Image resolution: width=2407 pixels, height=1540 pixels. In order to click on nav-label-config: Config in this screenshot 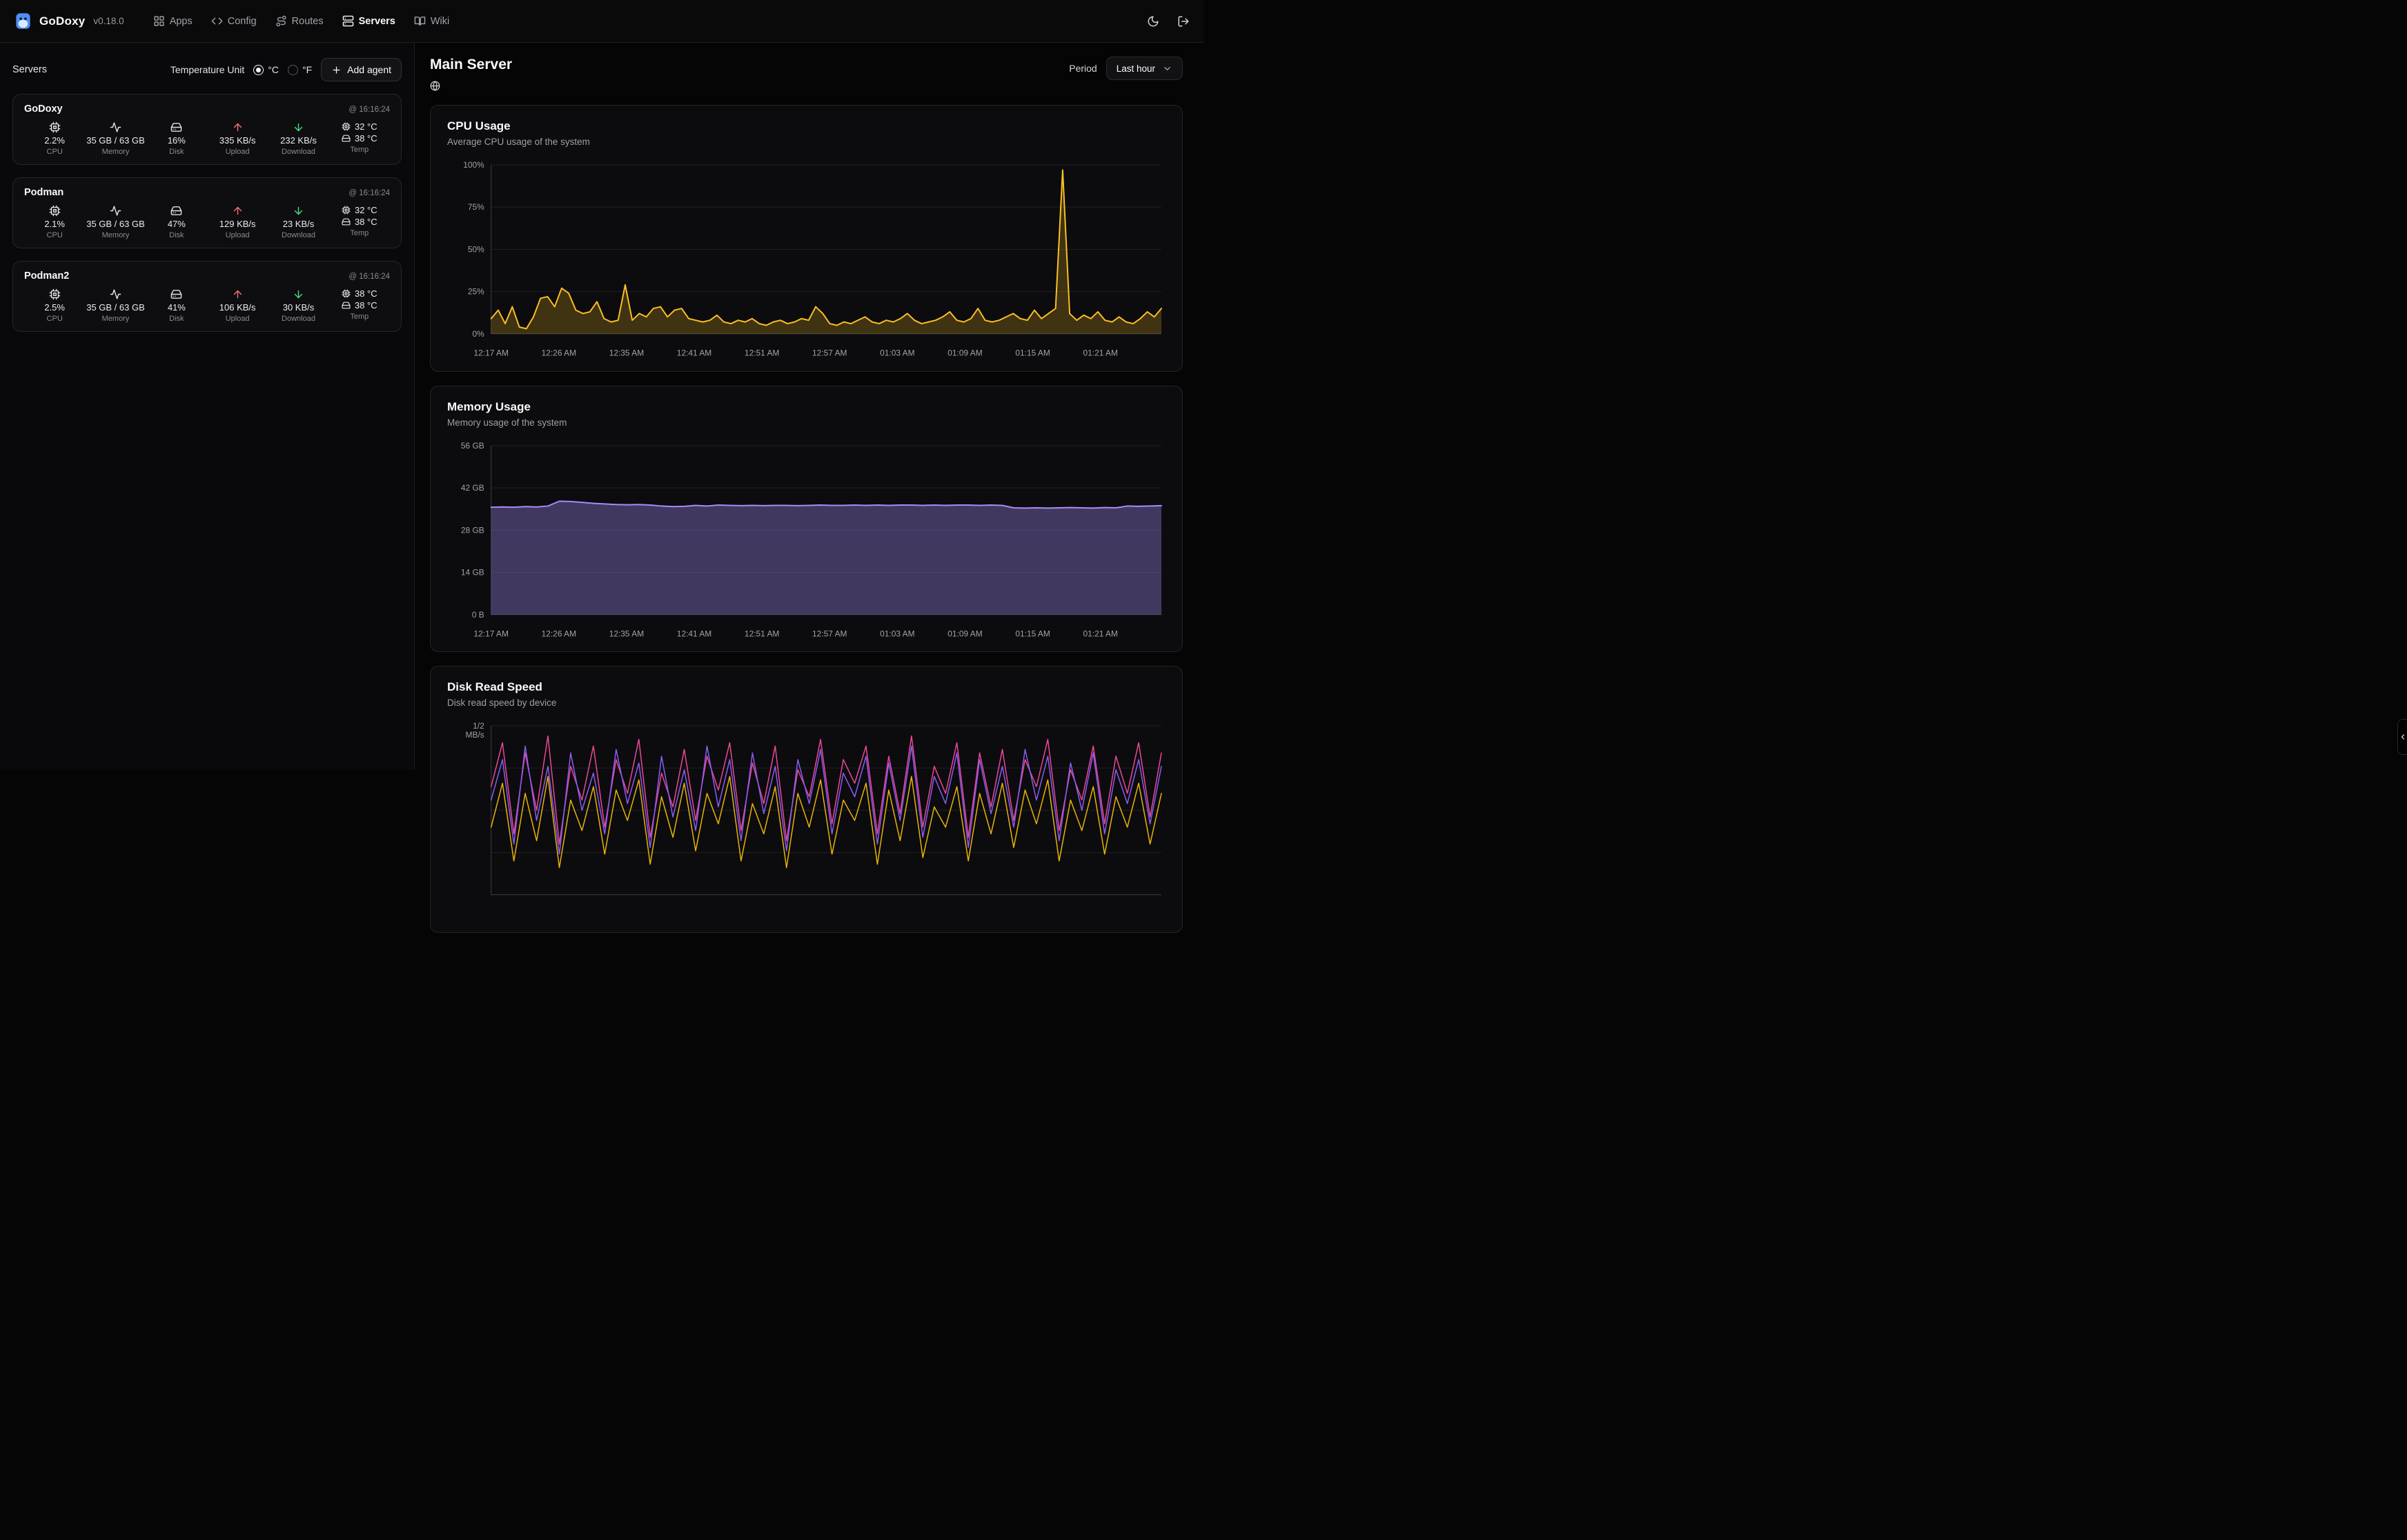, I will do `click(242, 21)`.